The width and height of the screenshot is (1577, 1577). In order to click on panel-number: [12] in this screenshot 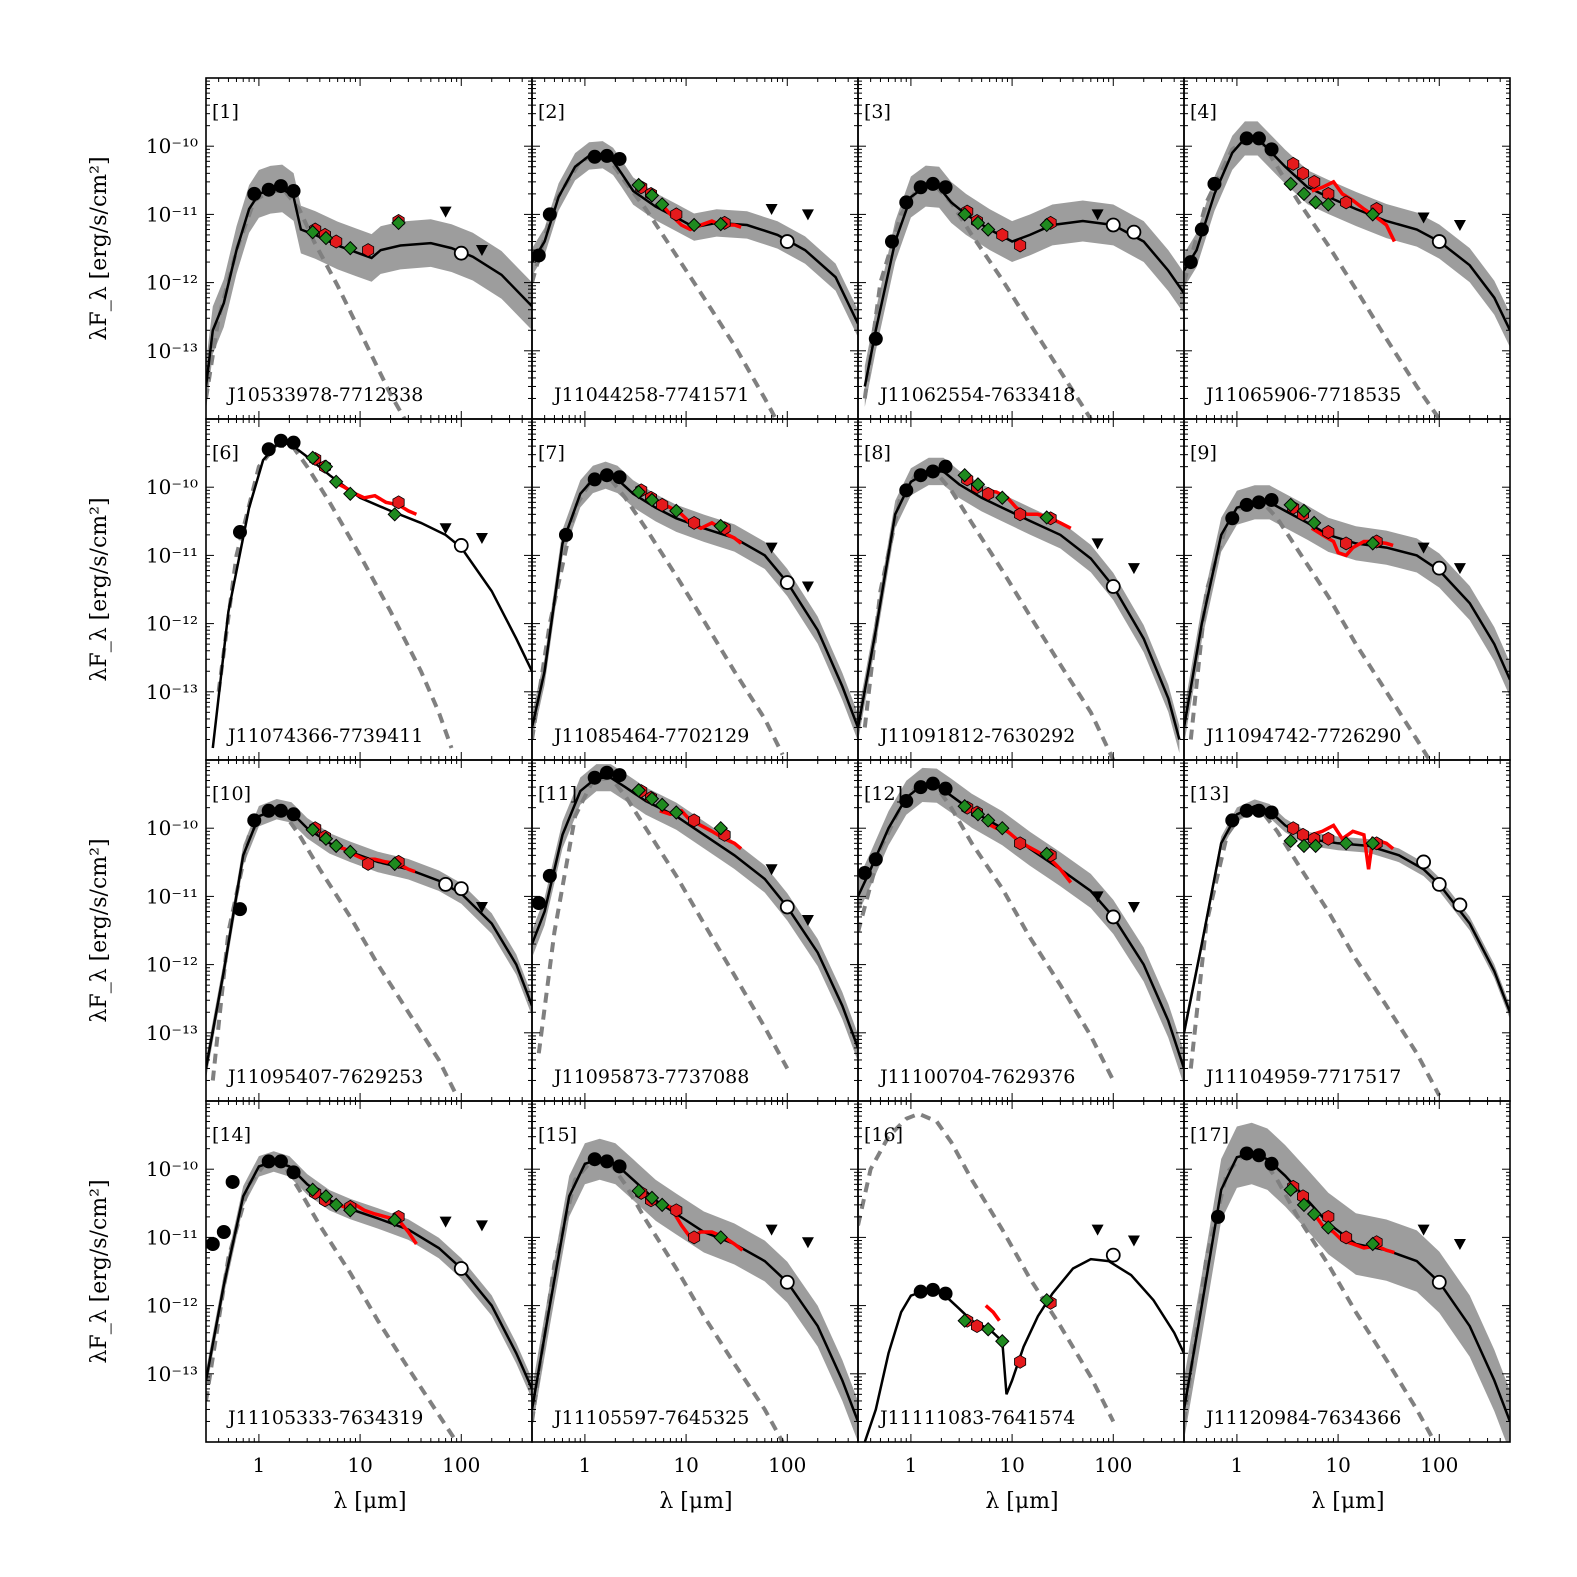, I will do `click(883, 794)`.